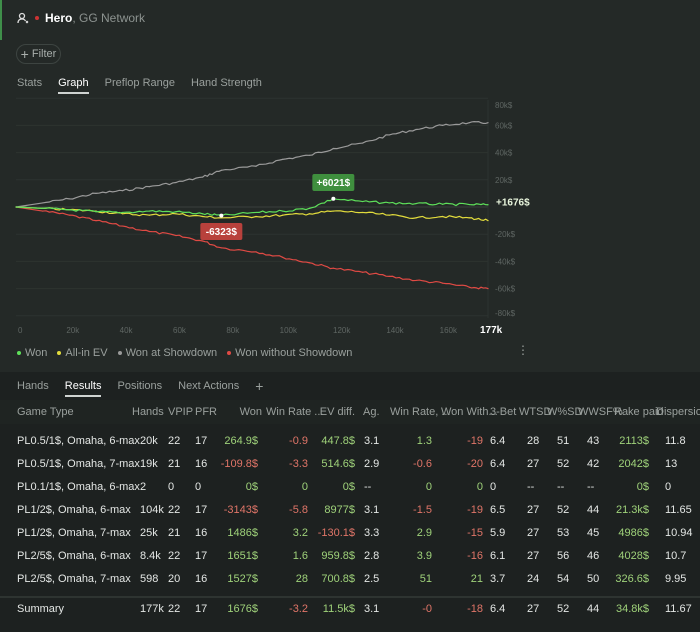 This screenshot has height=632, width=700. Describe the element at coordinates (563, 556) in the screenshot. I see `table-cell: 56` at that location.